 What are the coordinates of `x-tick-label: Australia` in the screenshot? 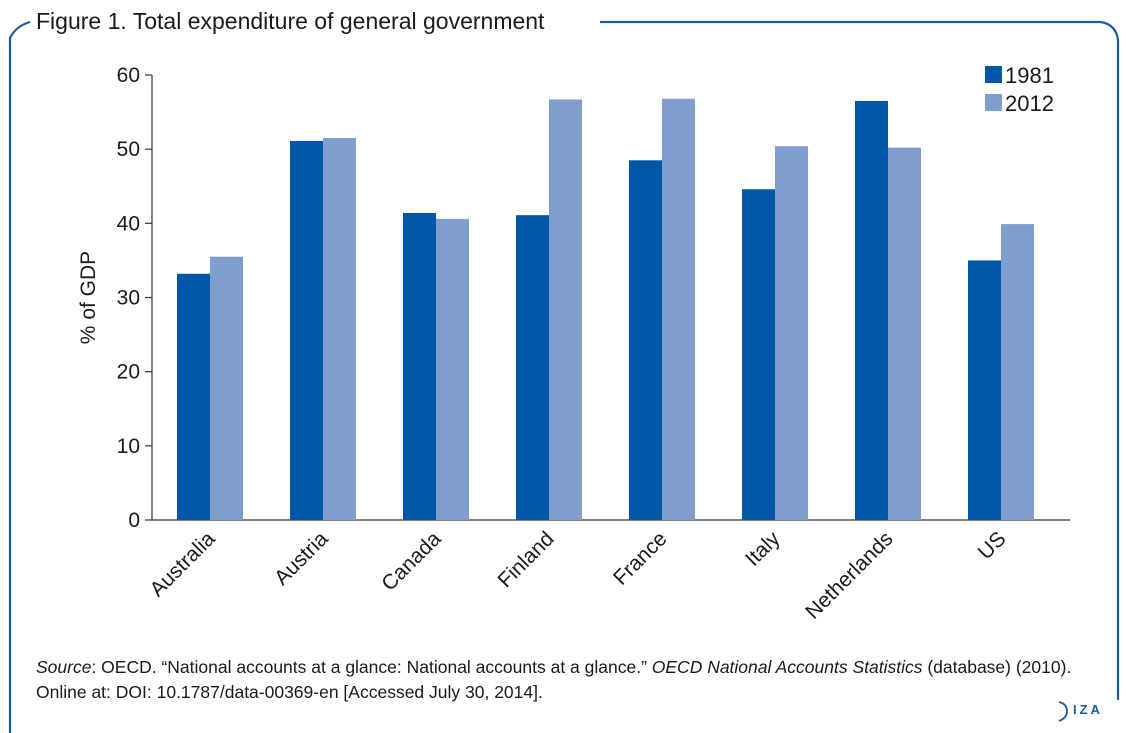 It's located at (182, 564).